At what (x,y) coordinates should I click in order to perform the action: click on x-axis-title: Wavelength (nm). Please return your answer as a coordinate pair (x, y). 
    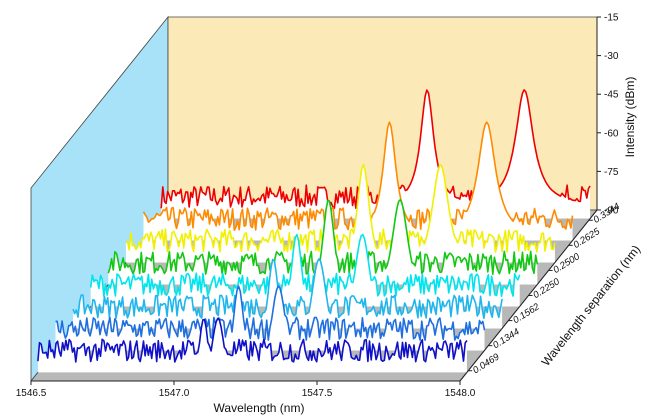
    Looking at the image, I should click on (259, 408).